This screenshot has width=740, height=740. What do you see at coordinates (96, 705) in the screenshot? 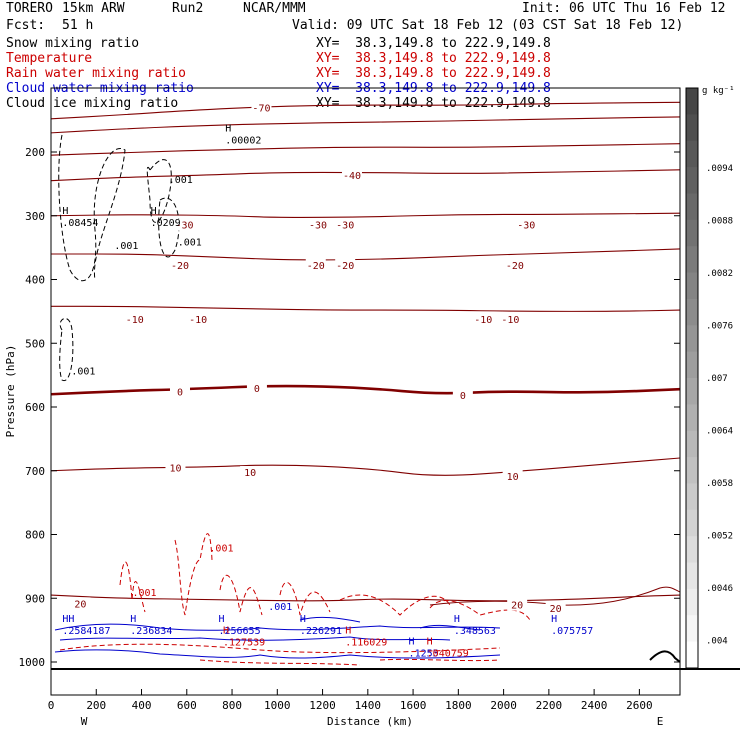
I see `x-tick-label: 200` at bounding box center [96, 705].